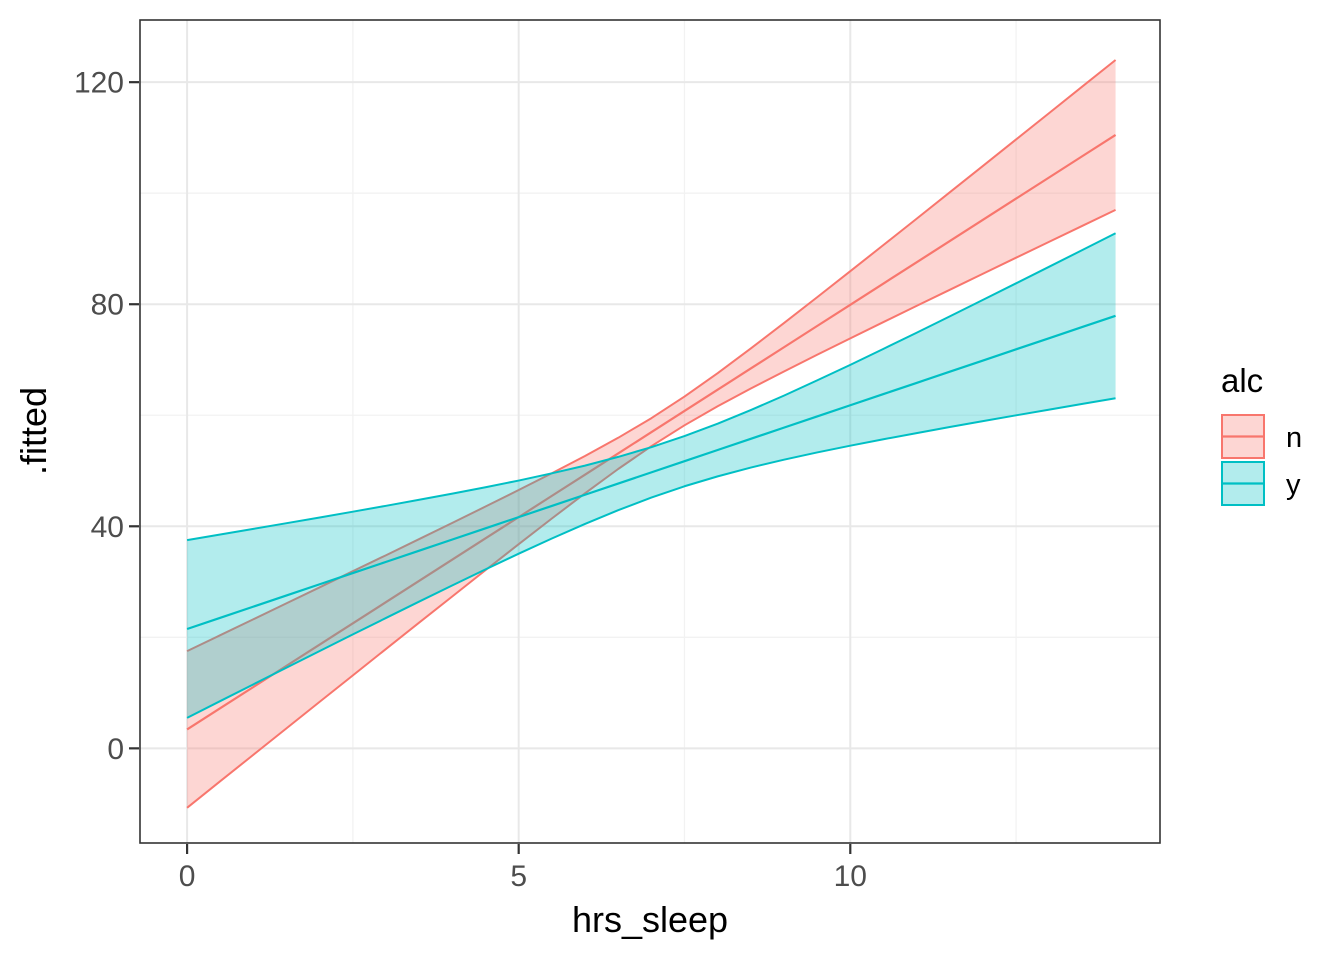 This screenshot has height=960, width=1344. What do you see at coordinates (850, 876) in the screenshot?
I see `x-tick-label: 10` at bounding box center [850, 876].